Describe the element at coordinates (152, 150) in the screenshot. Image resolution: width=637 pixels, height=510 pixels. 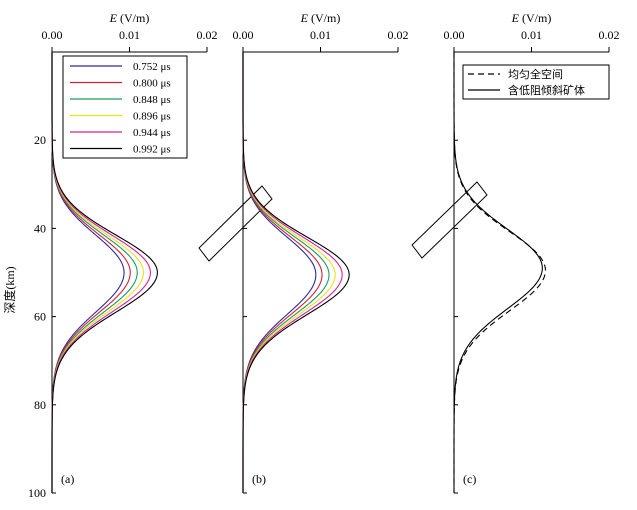
I see `legend-label: 0.992 μs` at that location.